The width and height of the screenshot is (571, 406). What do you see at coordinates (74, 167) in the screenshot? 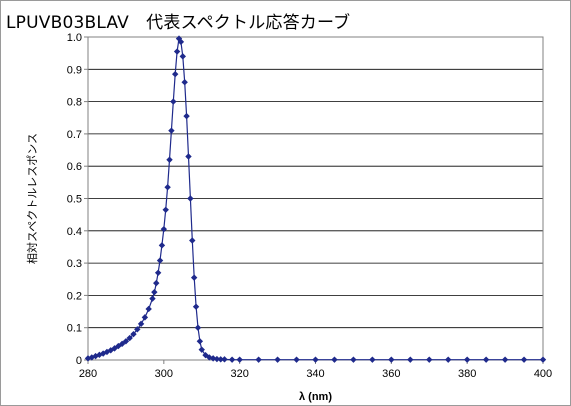
I see `y-tick-label: 0.6` at bounding box center [74, 167].